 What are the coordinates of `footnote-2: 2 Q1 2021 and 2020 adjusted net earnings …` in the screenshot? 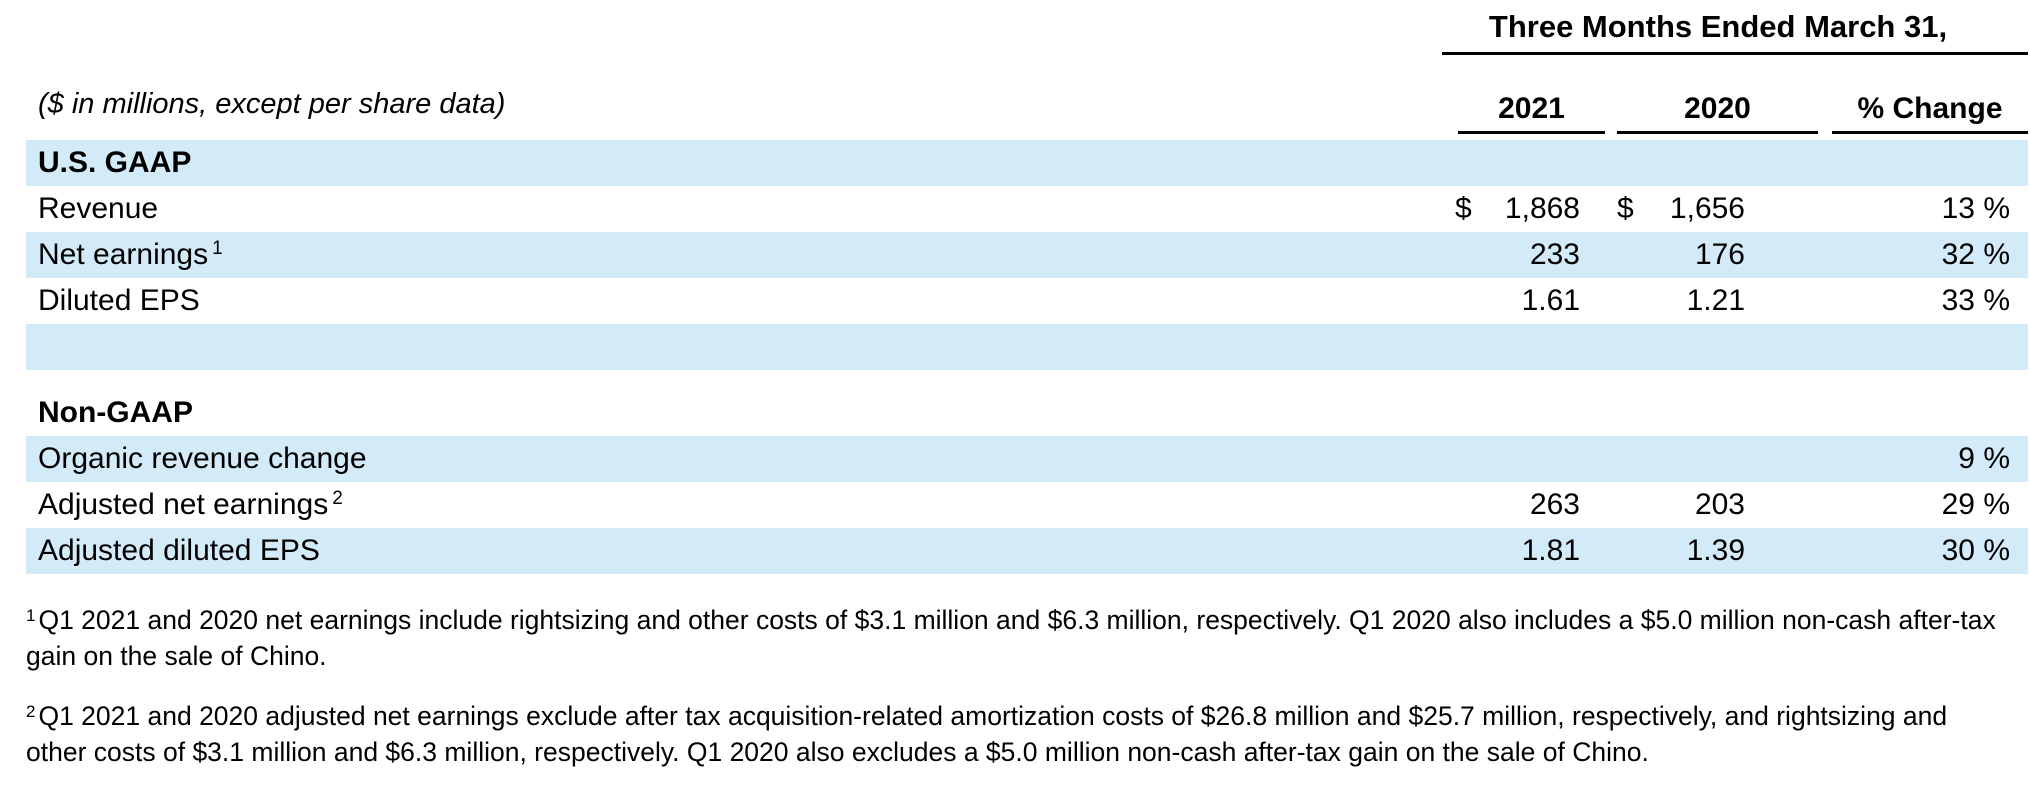 It's located at (1018, 734).